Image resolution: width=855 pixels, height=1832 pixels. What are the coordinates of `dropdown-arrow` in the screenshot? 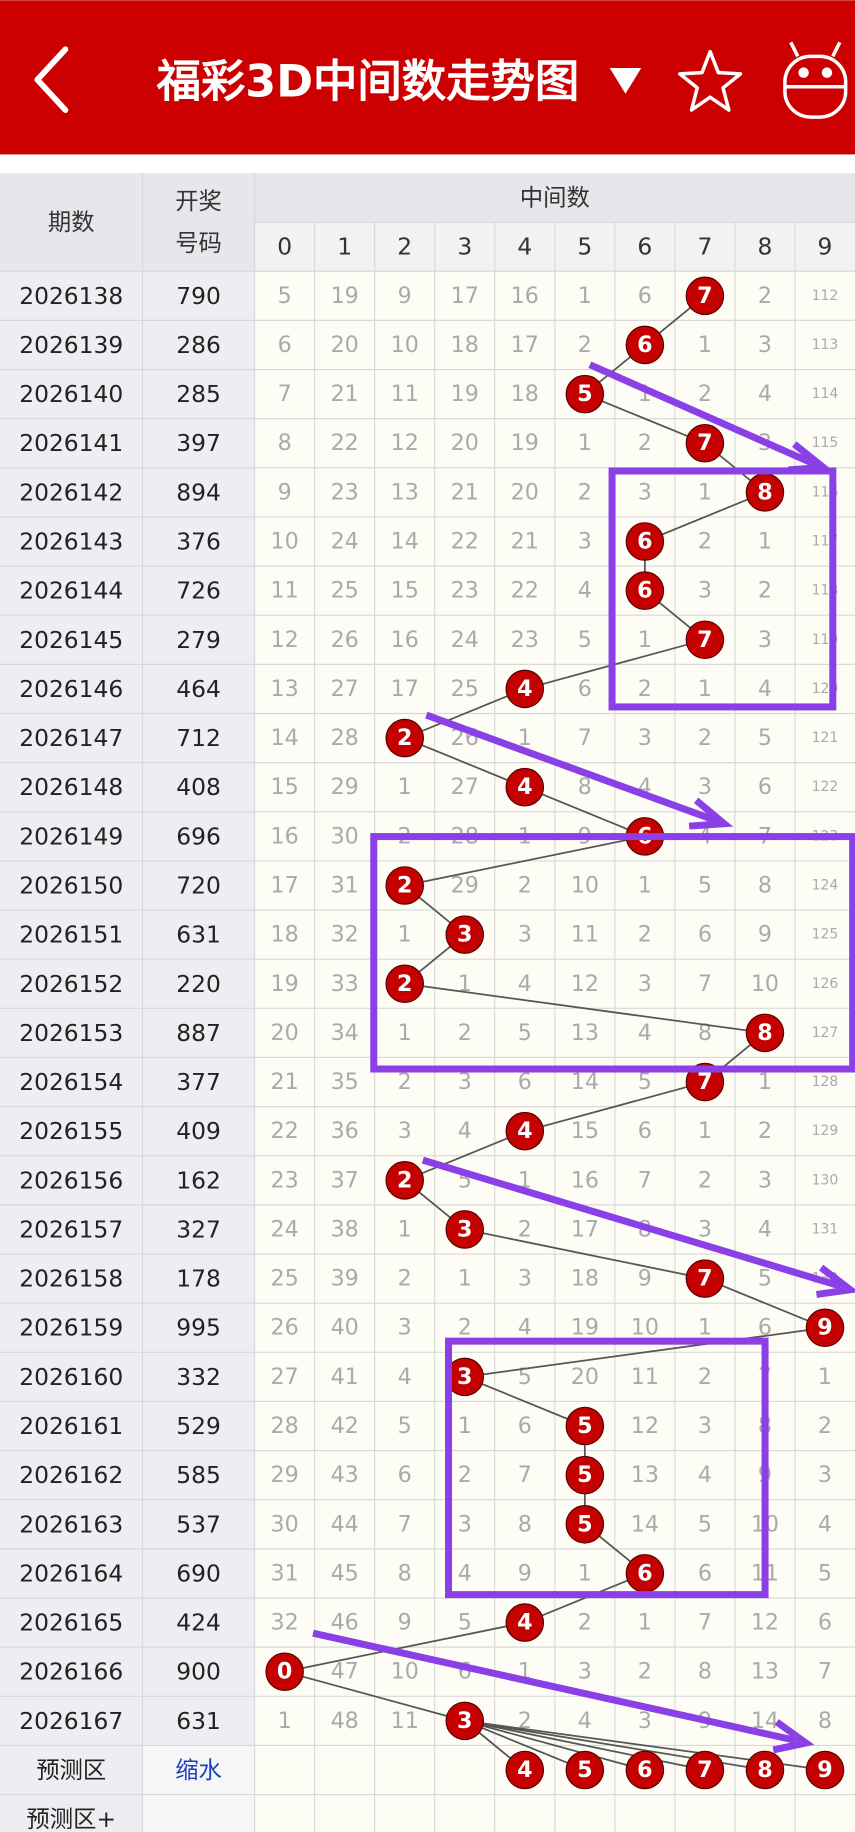 It's located at (625, 81).